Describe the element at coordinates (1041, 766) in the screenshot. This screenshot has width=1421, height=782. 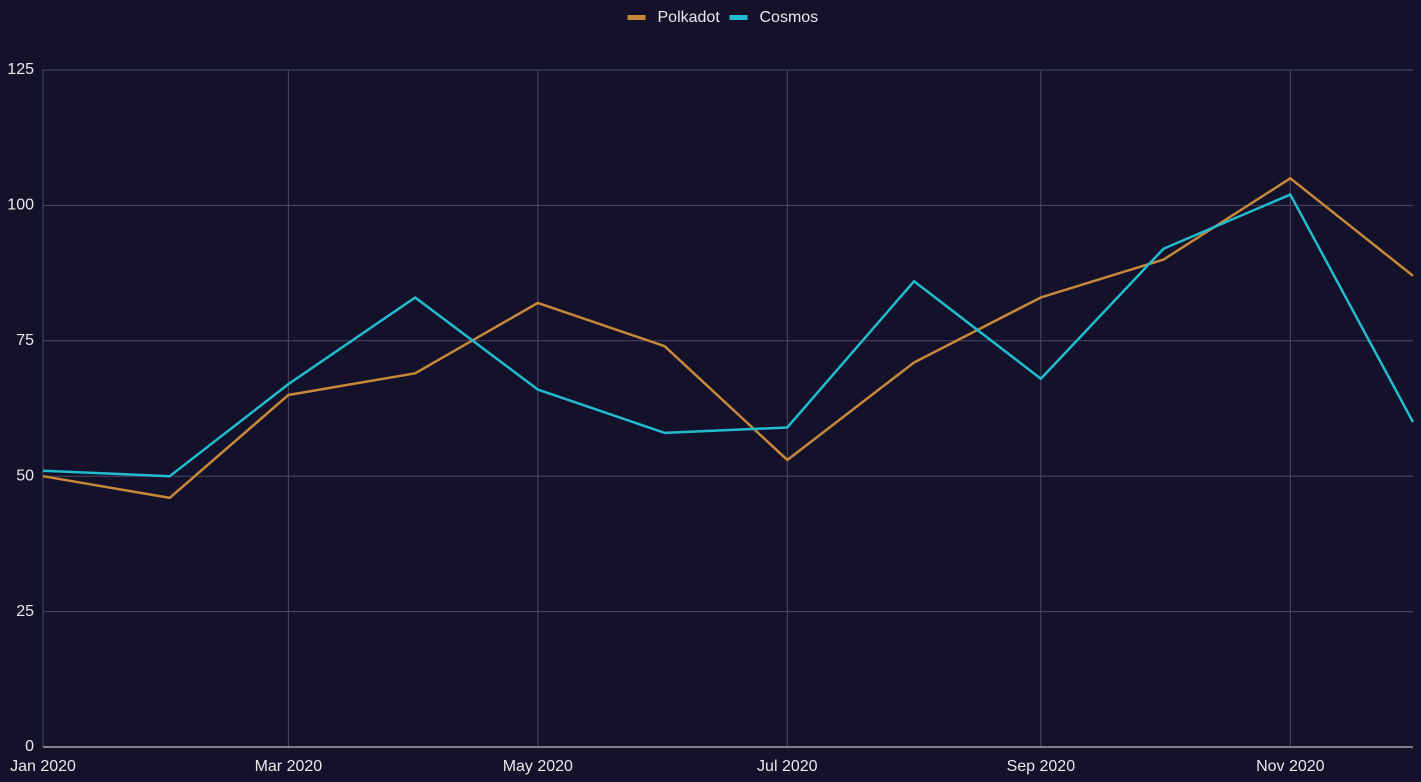
I see `x-tick-label: Sep 2020` at that location.